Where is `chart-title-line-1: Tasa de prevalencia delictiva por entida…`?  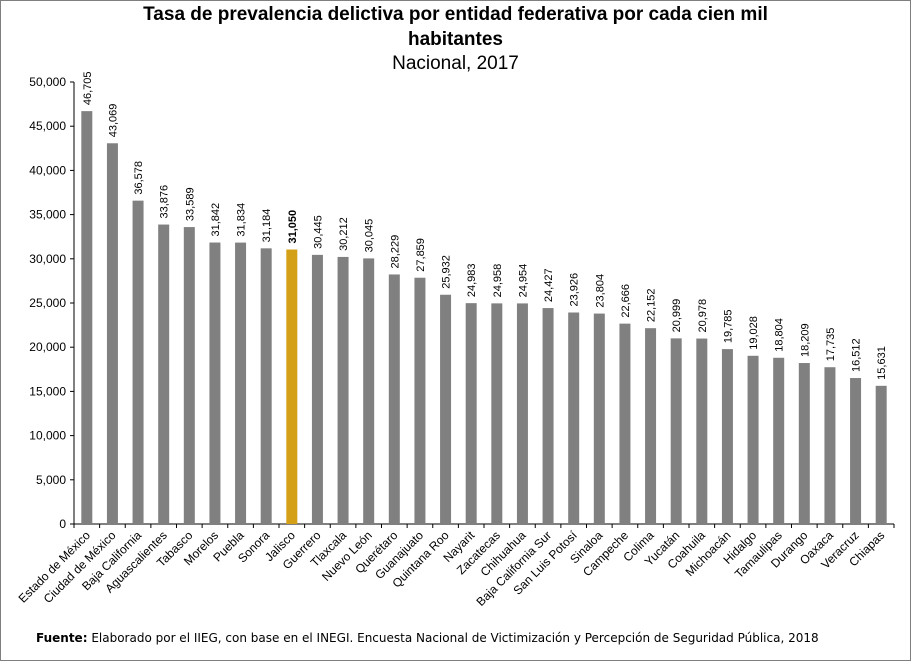 chart-title-line-1: Tasa de prevalencia delictiva por entida… is located at coordinates (455, 14).